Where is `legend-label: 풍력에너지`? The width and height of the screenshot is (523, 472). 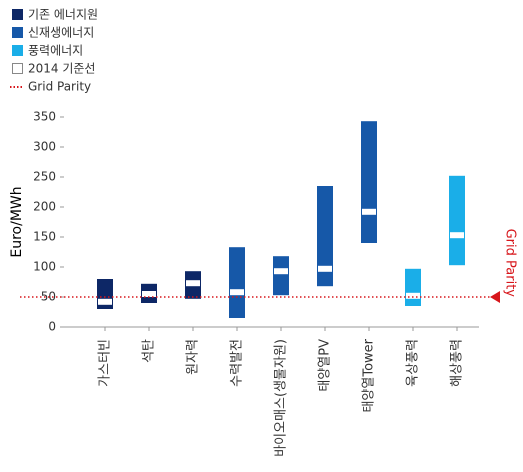
legend-label: 풍력에너지 is located at coordinates (55, 51).